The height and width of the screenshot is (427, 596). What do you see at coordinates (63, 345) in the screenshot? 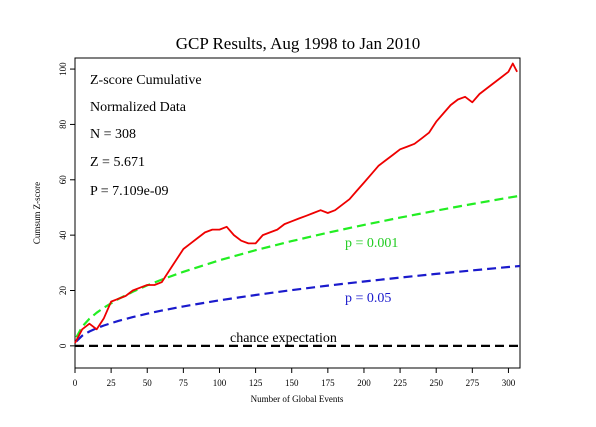
I see `y-tick-label-0: 0` at bounding box center [63, 345].